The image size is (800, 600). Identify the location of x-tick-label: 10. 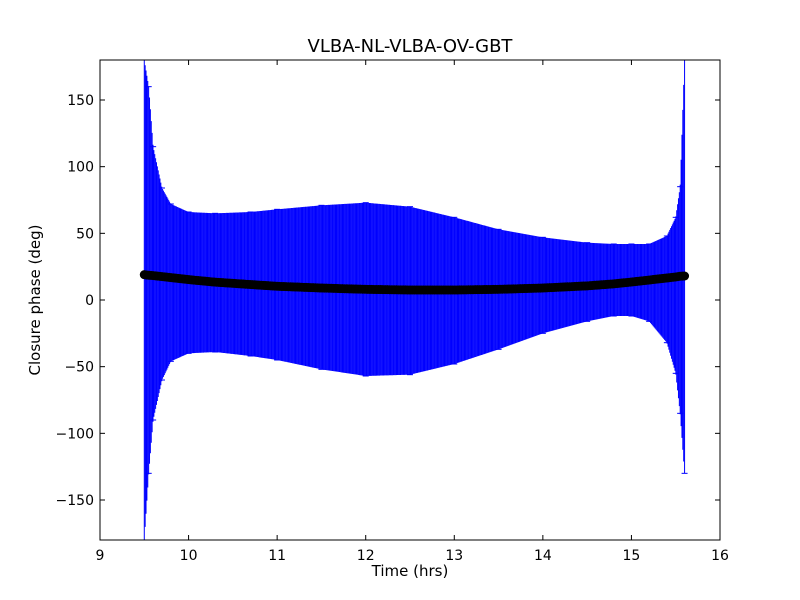
(189, 556).